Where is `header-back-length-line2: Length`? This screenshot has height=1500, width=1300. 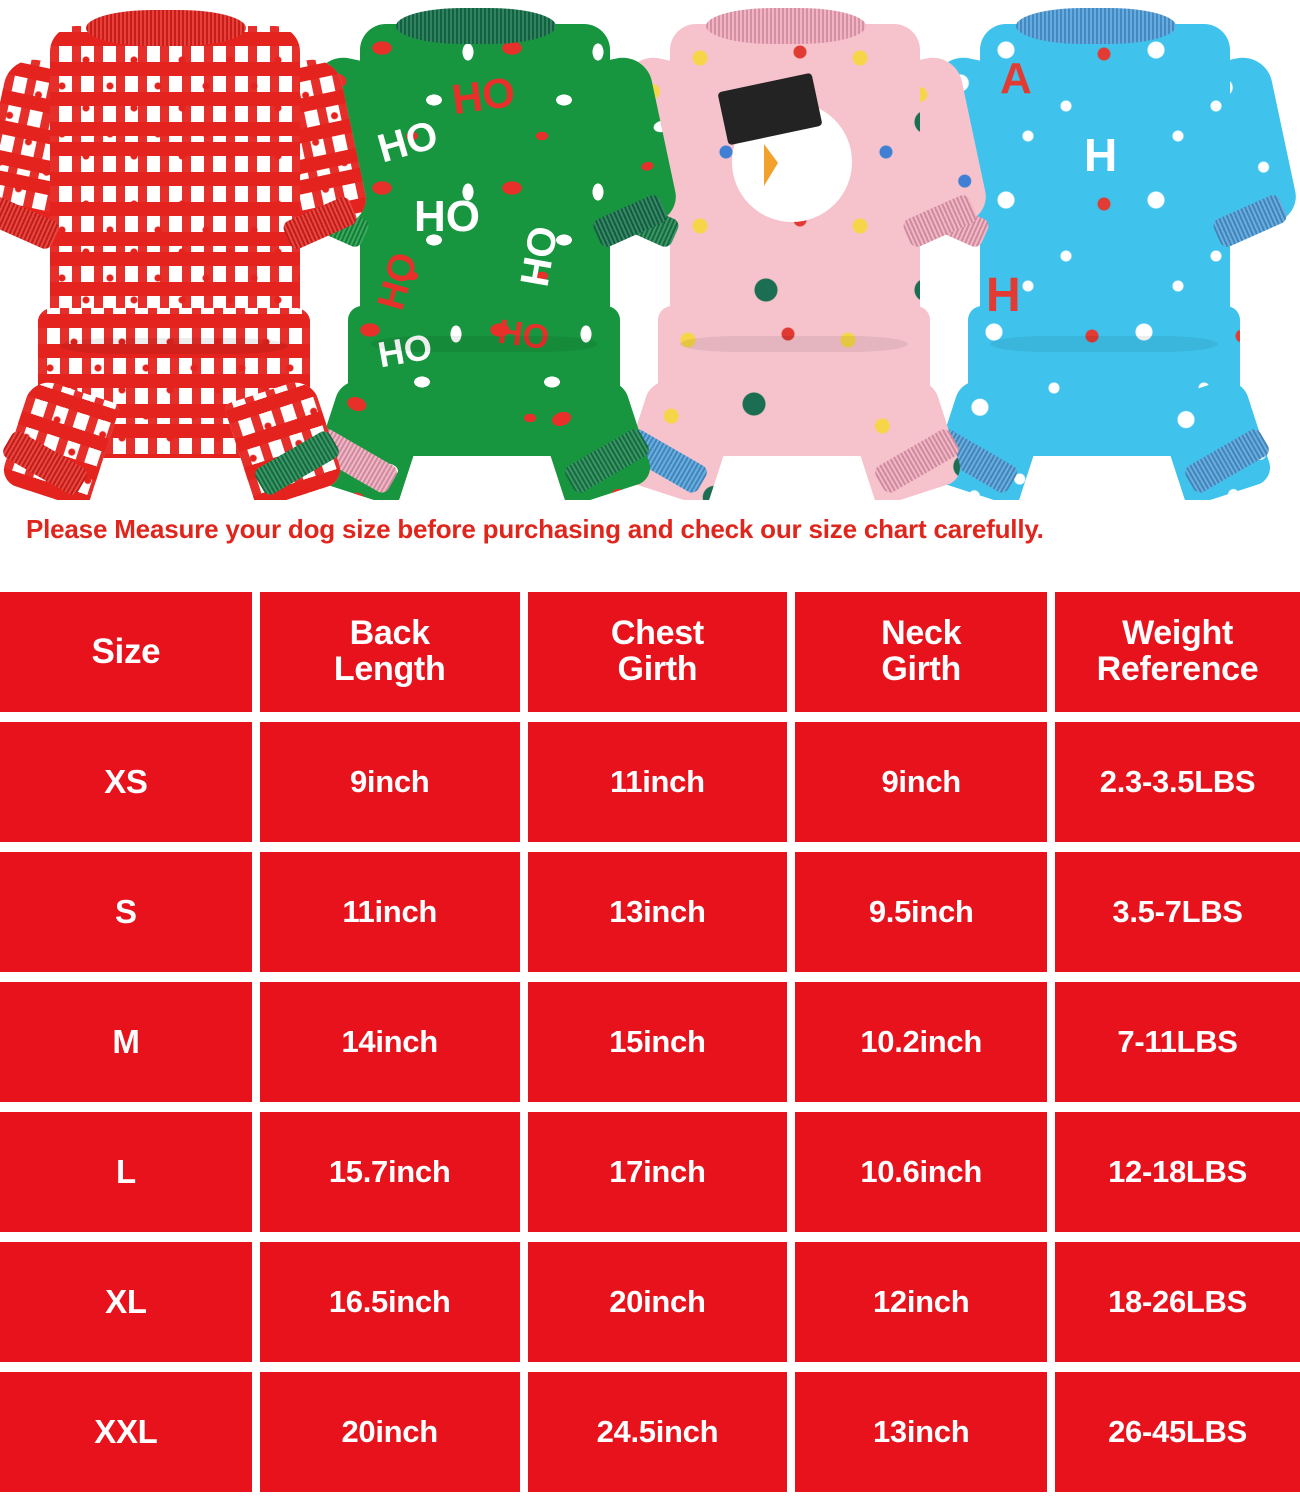 header-back-length-line2: Length is located at coordinates (389, 669).